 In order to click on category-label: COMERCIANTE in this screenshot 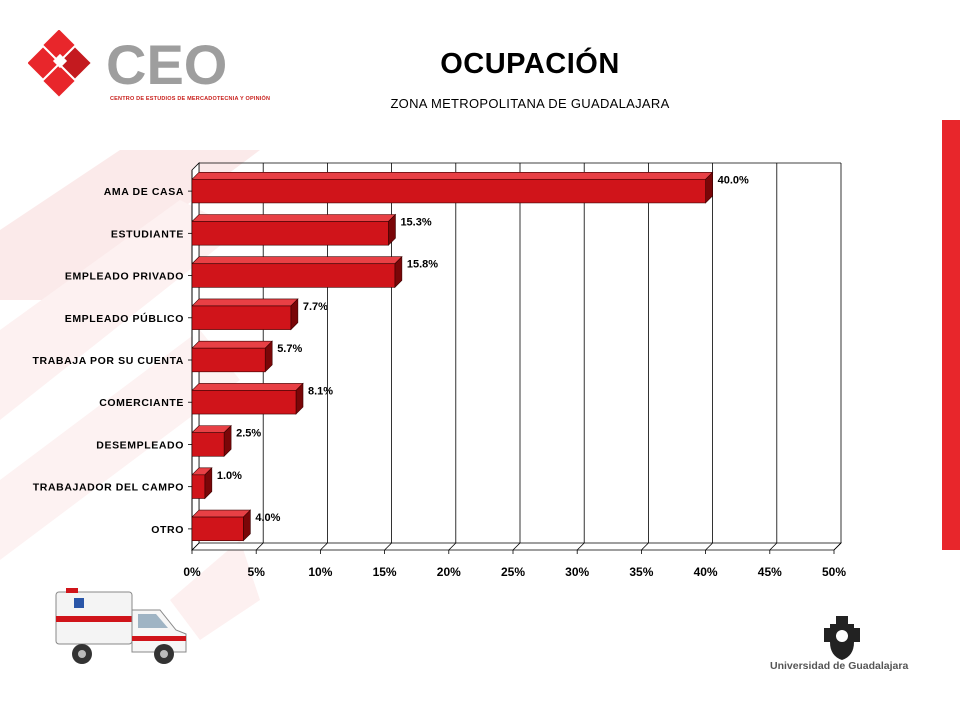, I will do `click(141, 403)`.